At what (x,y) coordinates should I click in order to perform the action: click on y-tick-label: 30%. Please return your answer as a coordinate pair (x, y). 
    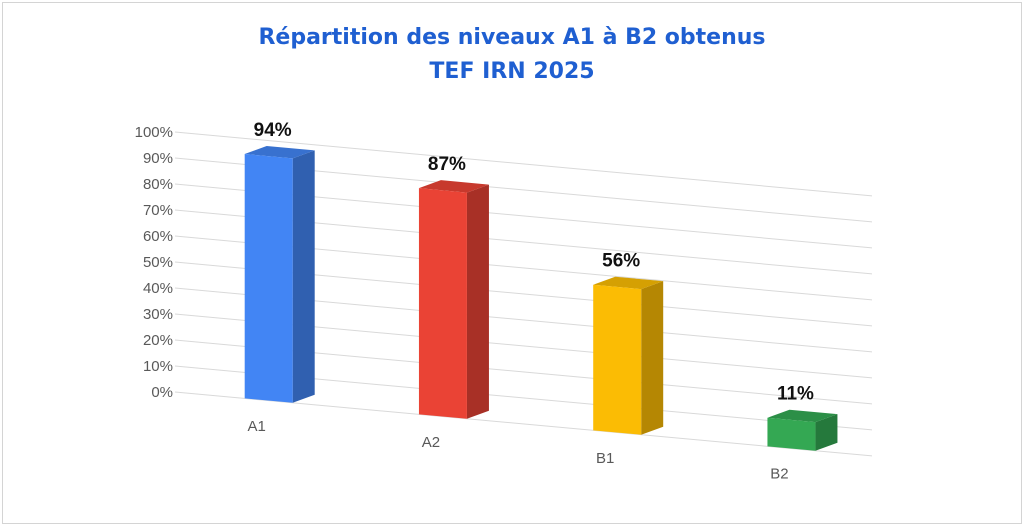
    Looking at the image, I should click on (158, 314).